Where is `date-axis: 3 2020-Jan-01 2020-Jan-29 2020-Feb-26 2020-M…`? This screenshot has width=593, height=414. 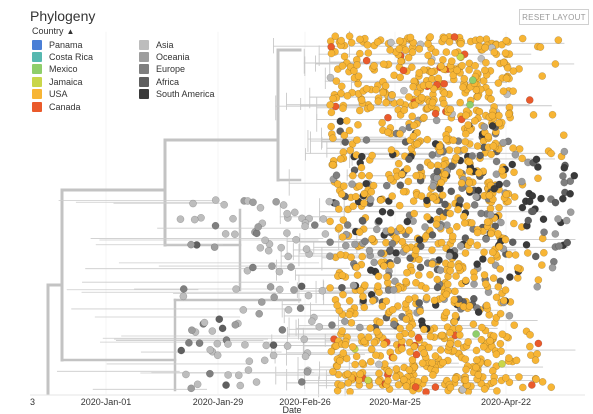
date-axis: 3 2020-Jan-01 2020-Jan-29 2020-Feb-26 2020-M… is located at coordinates (307, 404).